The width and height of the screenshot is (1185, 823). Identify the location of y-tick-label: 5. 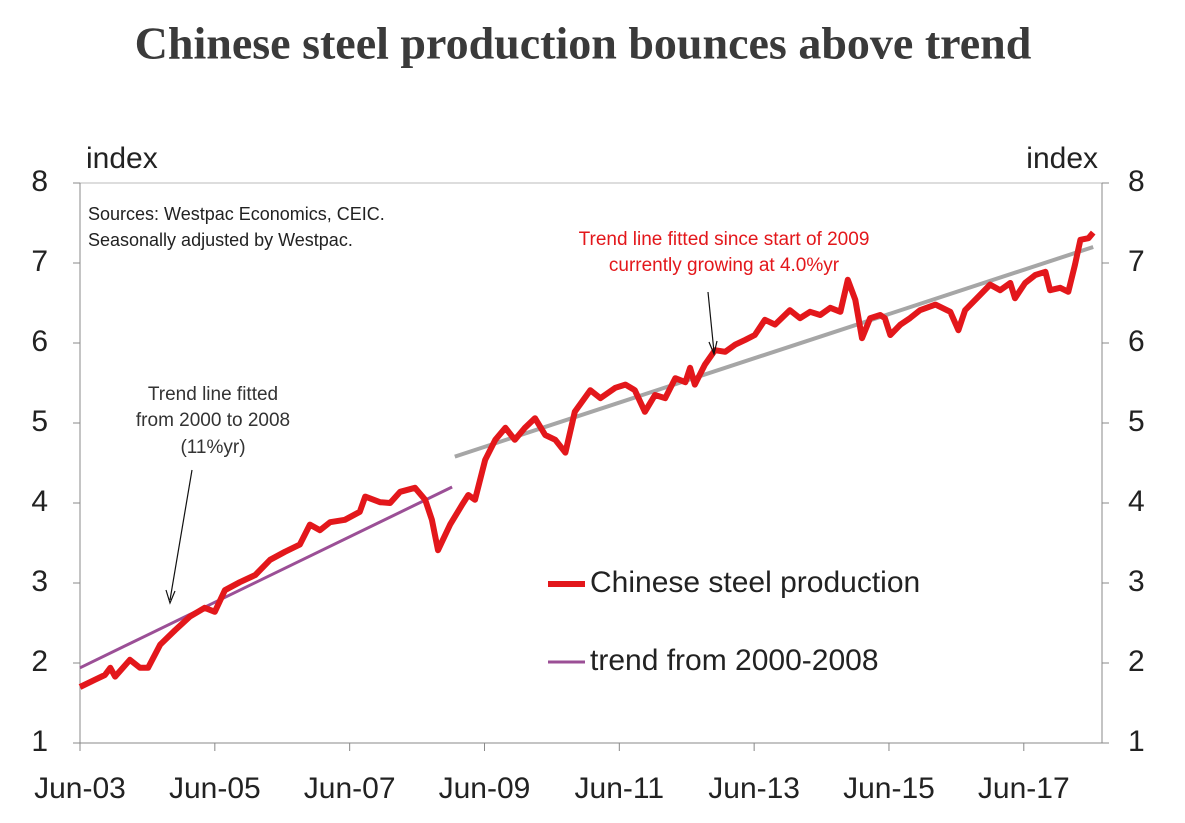
(39, 421).